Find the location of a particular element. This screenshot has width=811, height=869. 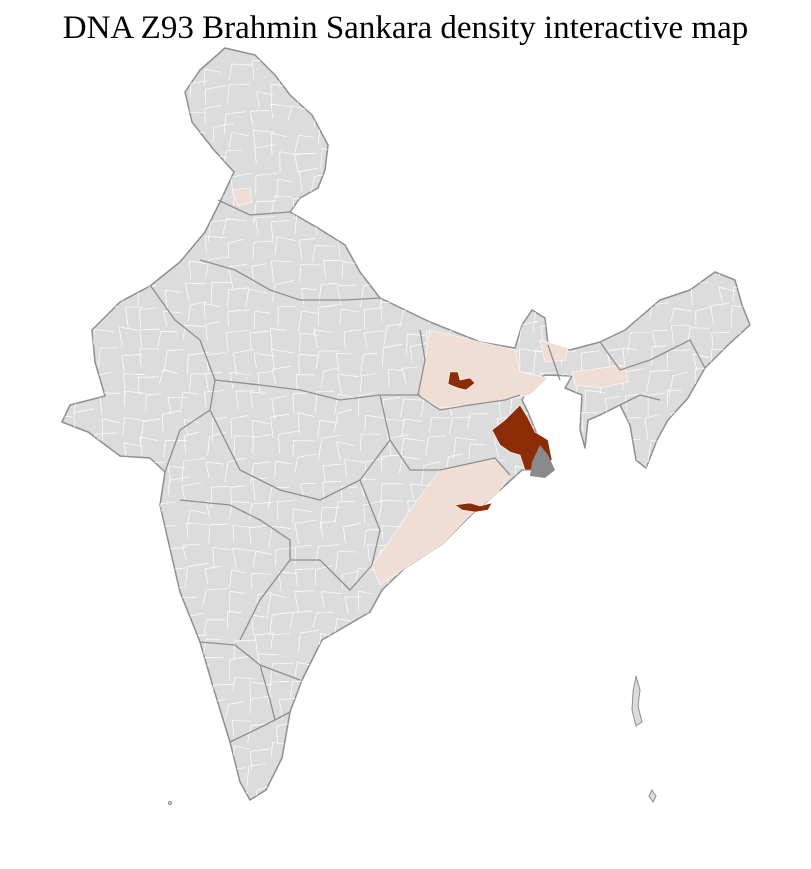

andaman-islands is located at coordinates (637, 701).